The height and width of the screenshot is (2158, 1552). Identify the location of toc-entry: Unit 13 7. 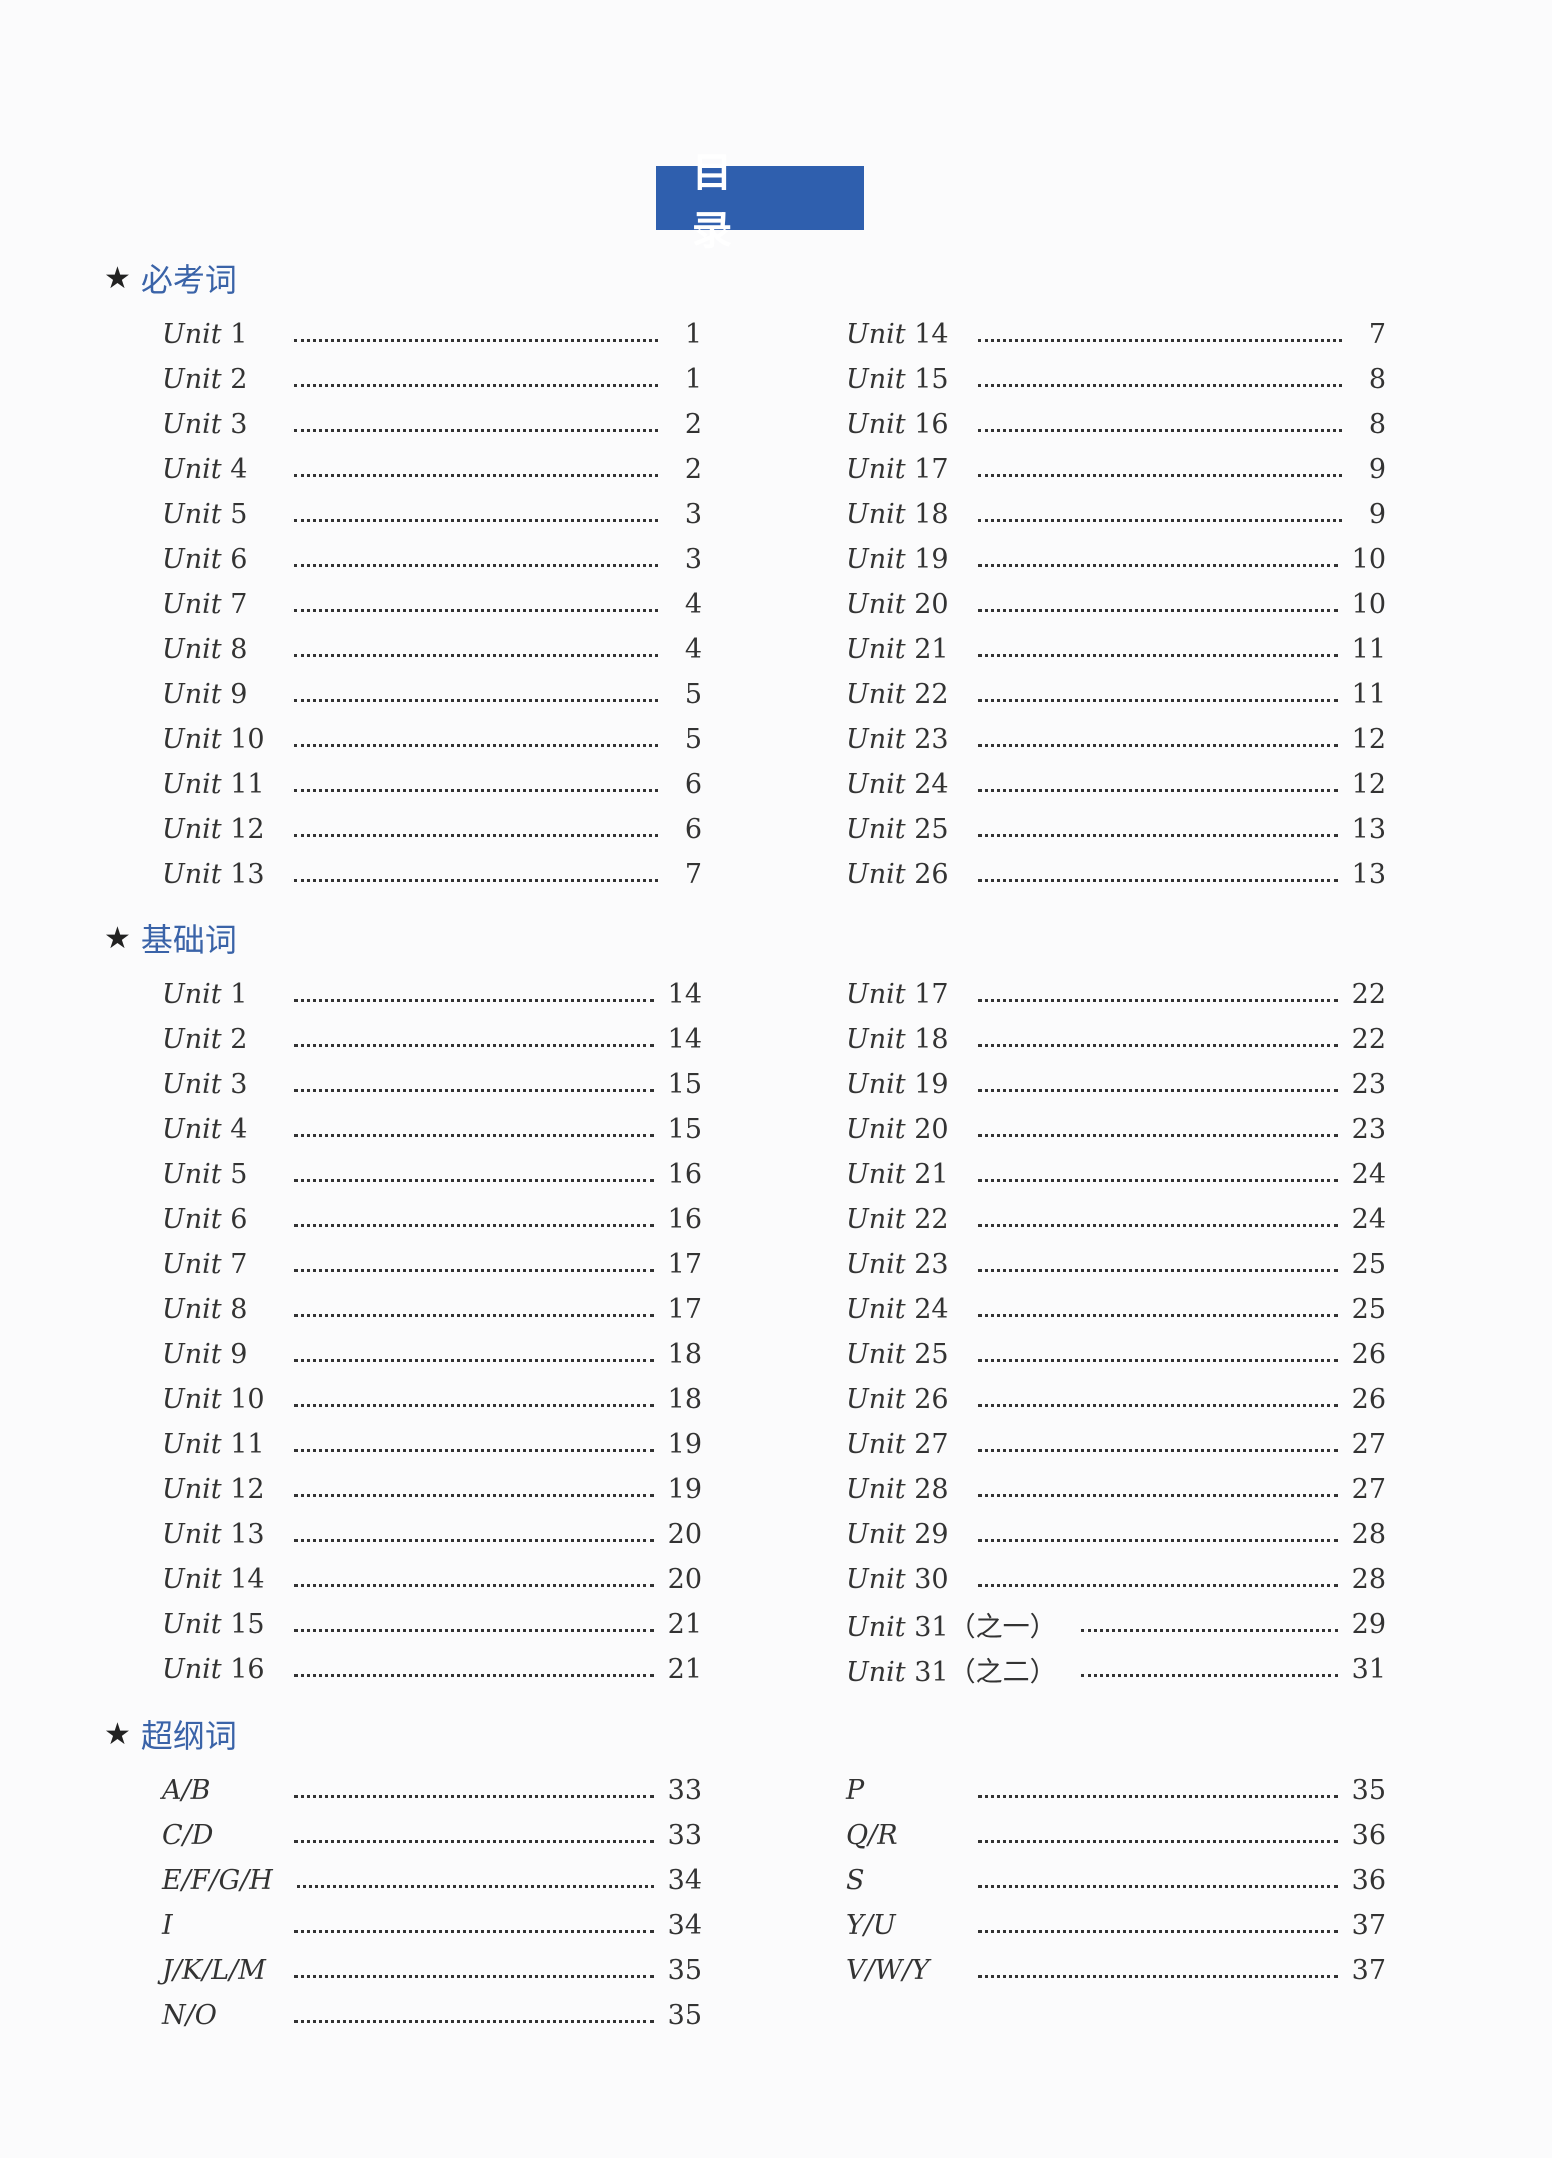
(432, 874).